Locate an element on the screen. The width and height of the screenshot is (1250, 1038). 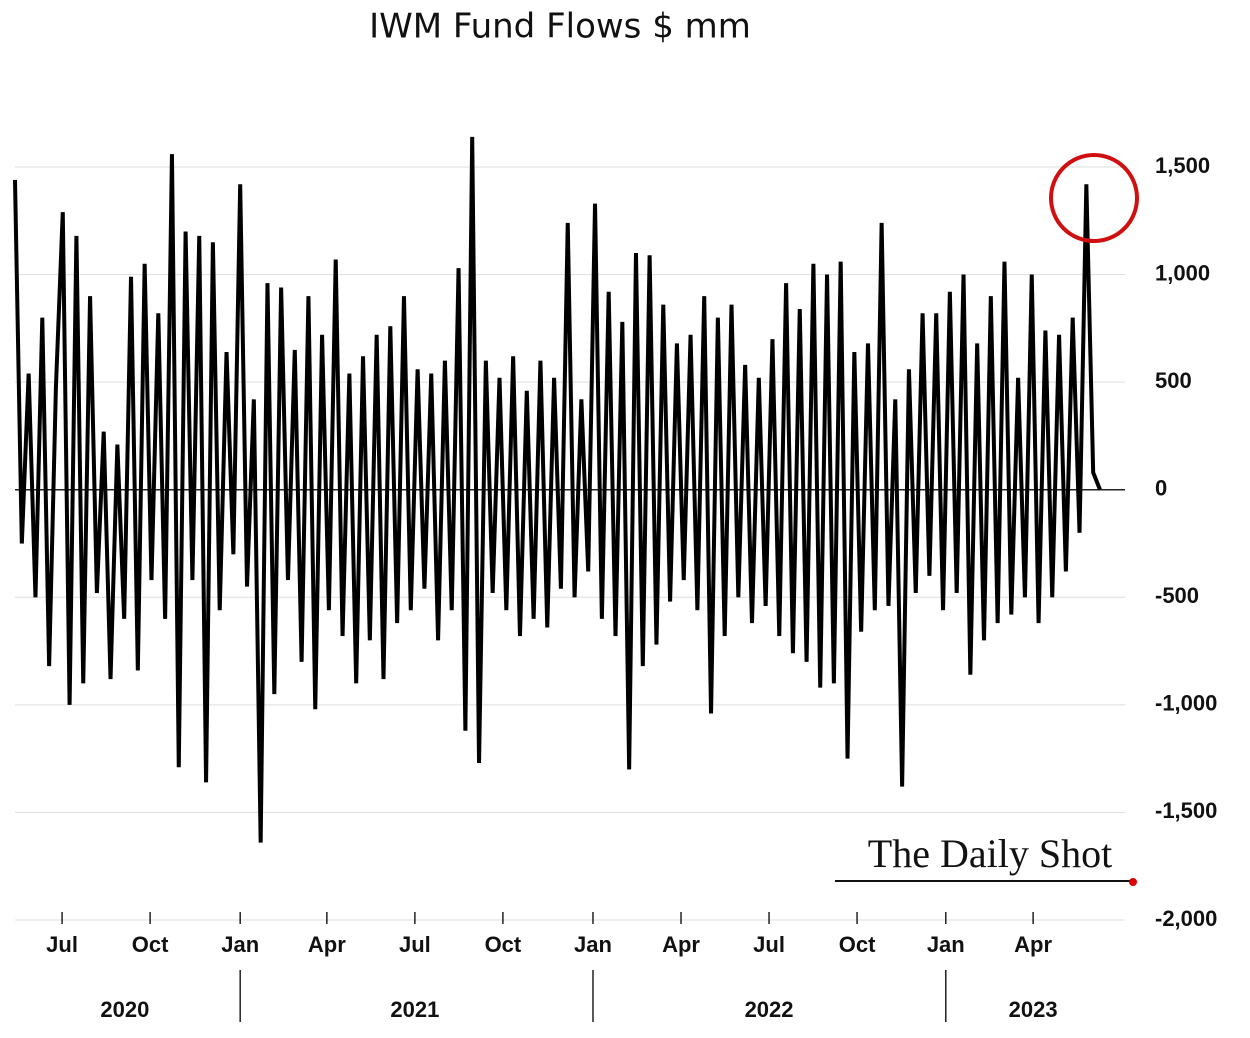
year-label: 2022 is located at coordinates (769, 1009).